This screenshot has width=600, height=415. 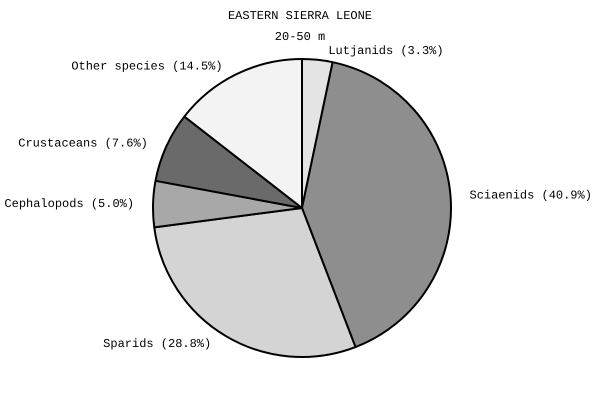 I want to click on slice-label: Sparids (28.8%), so click(x=157, y=343).